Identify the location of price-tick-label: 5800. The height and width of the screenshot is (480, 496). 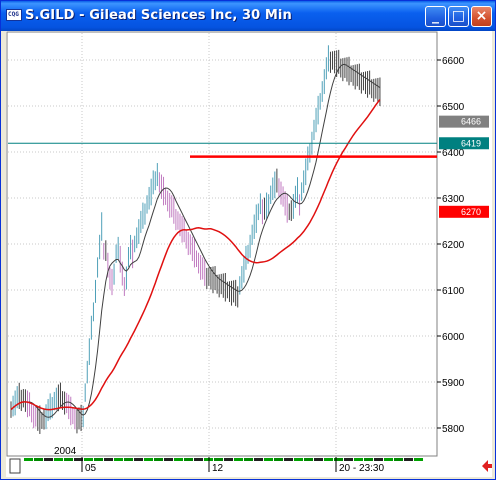
(453, 429).